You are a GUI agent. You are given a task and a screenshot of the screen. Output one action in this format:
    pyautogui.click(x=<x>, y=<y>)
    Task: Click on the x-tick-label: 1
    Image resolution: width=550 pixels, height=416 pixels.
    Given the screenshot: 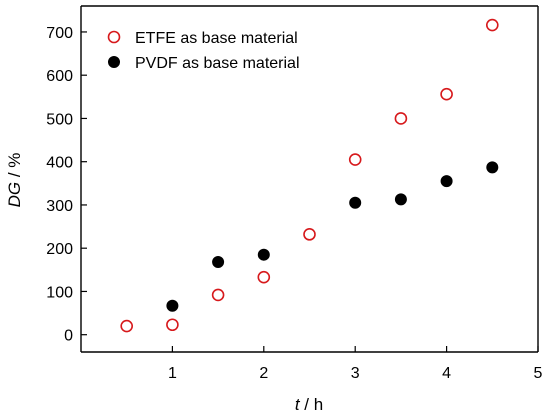 What is the action you would take?
    pyautogui.click(x=172, y=373)
    